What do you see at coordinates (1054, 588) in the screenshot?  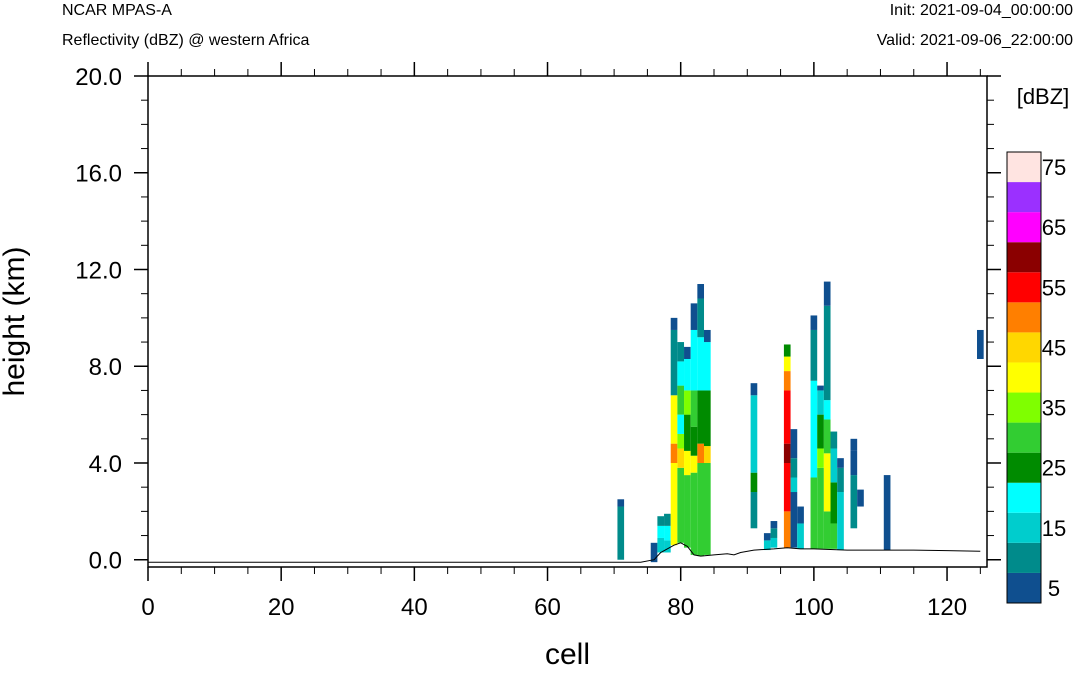 I see `colorbar-label-5: 5` at bounding box center [1054, 588].